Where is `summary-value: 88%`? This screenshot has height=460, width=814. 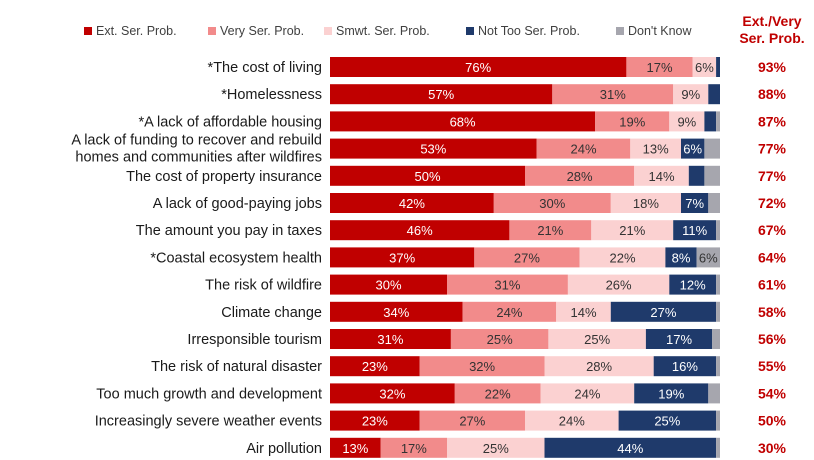 summary-value: 88% is located at coordinates (772, 94).